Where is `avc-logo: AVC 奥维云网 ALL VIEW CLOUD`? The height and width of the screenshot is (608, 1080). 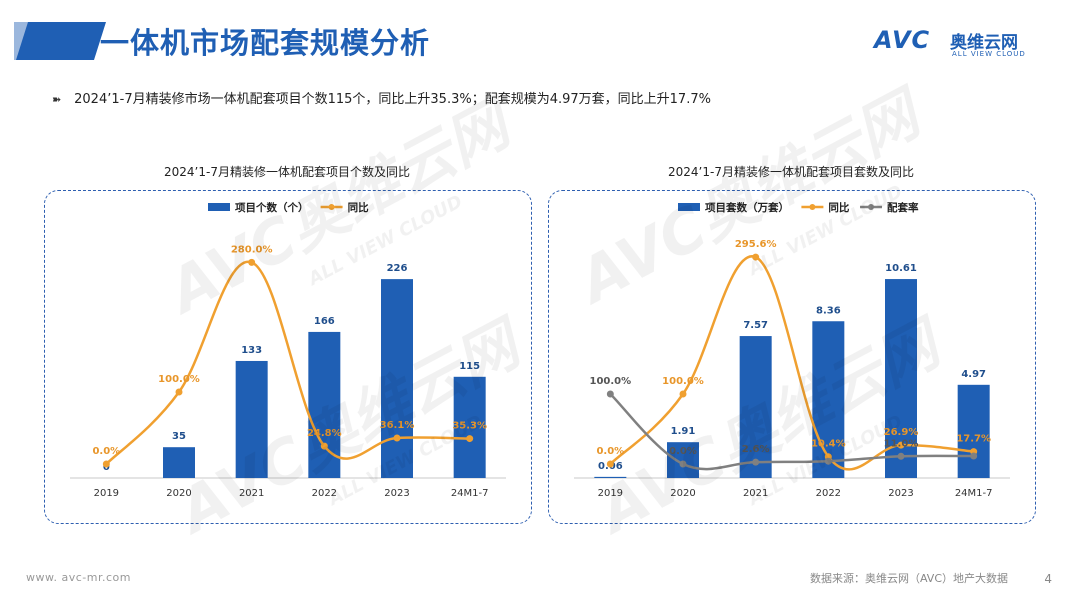 avc-logo: AVC 奥维云网 ALL VIEW CLOUD is located at coordinates (959, 46).